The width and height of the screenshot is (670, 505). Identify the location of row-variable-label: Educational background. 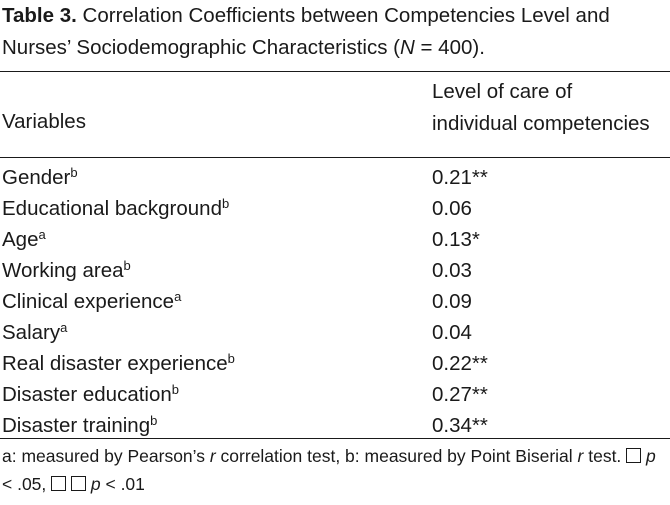
(112, 208).